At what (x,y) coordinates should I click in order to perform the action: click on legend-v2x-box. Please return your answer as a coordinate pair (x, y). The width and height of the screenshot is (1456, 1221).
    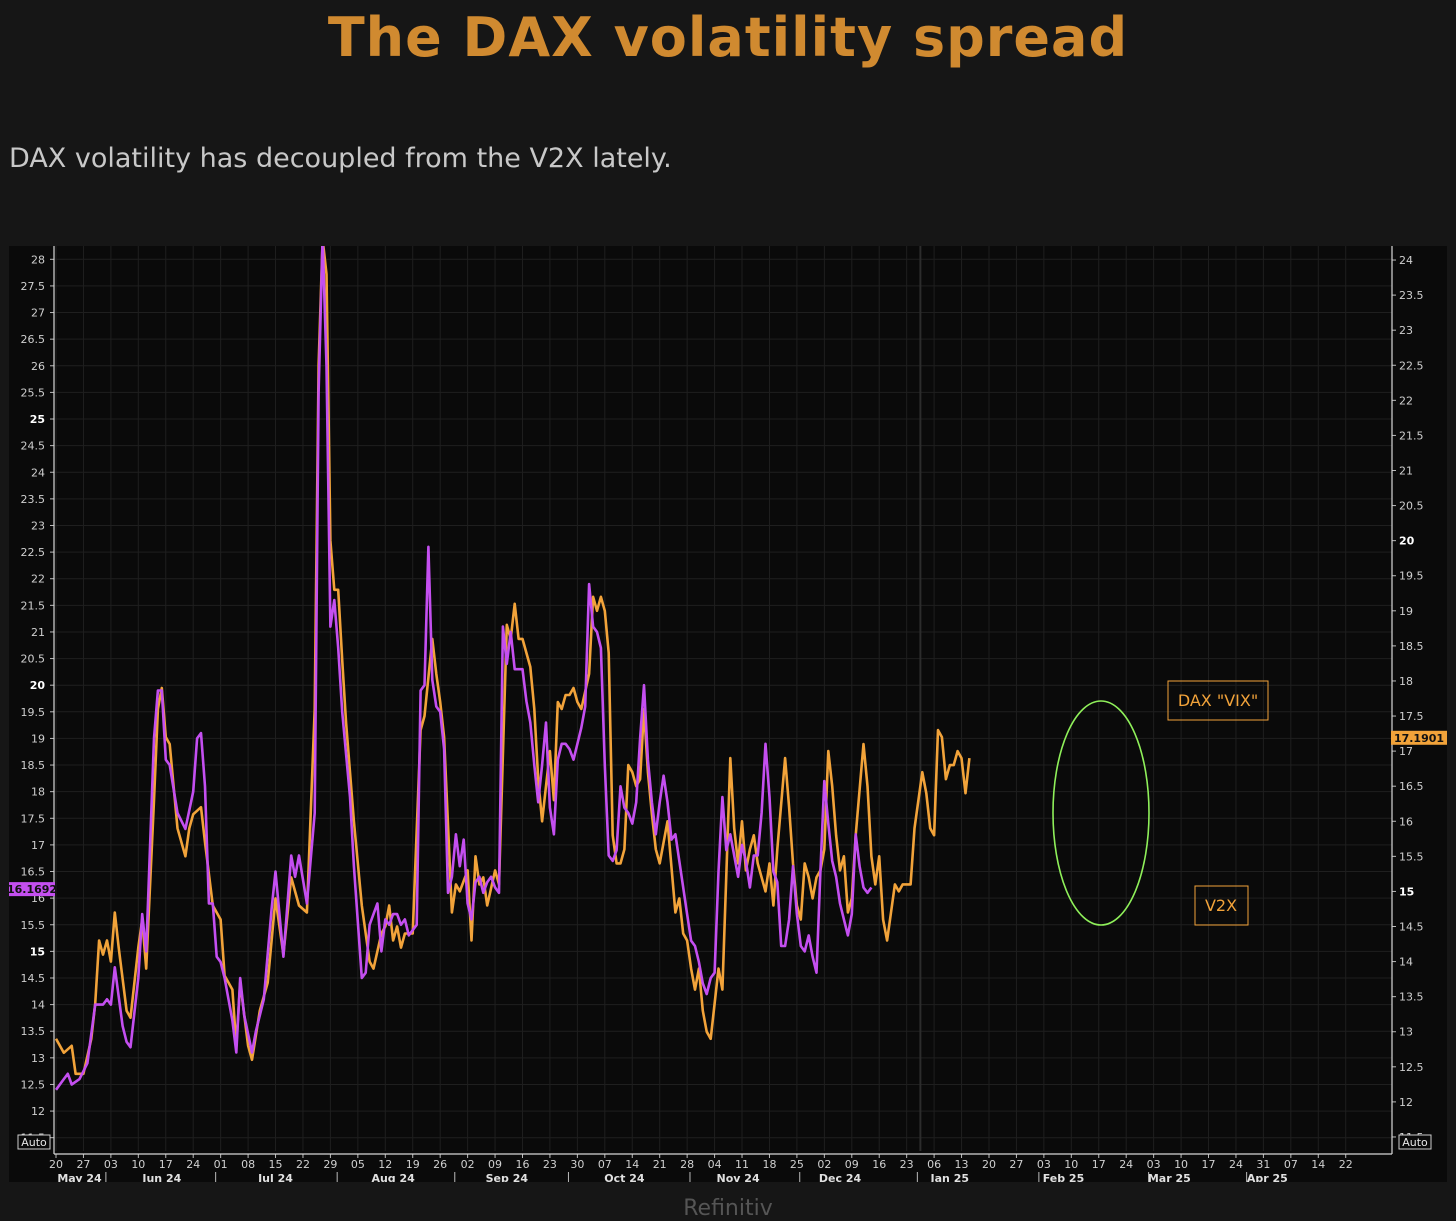
    Looking at the image, I should click on (1221, 905).